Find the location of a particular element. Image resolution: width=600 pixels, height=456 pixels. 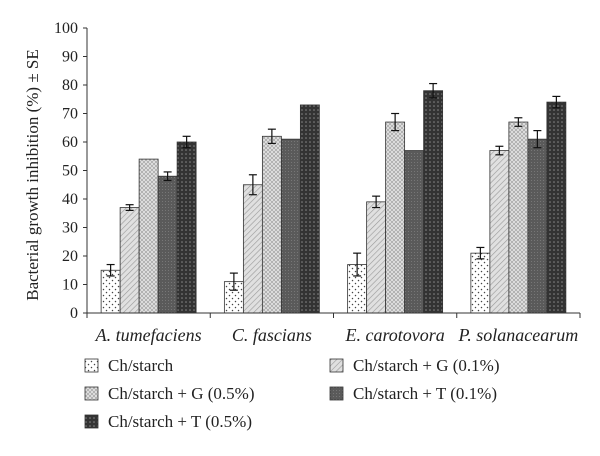

y-tick-label: 50 is located at coordinates (70, 171).